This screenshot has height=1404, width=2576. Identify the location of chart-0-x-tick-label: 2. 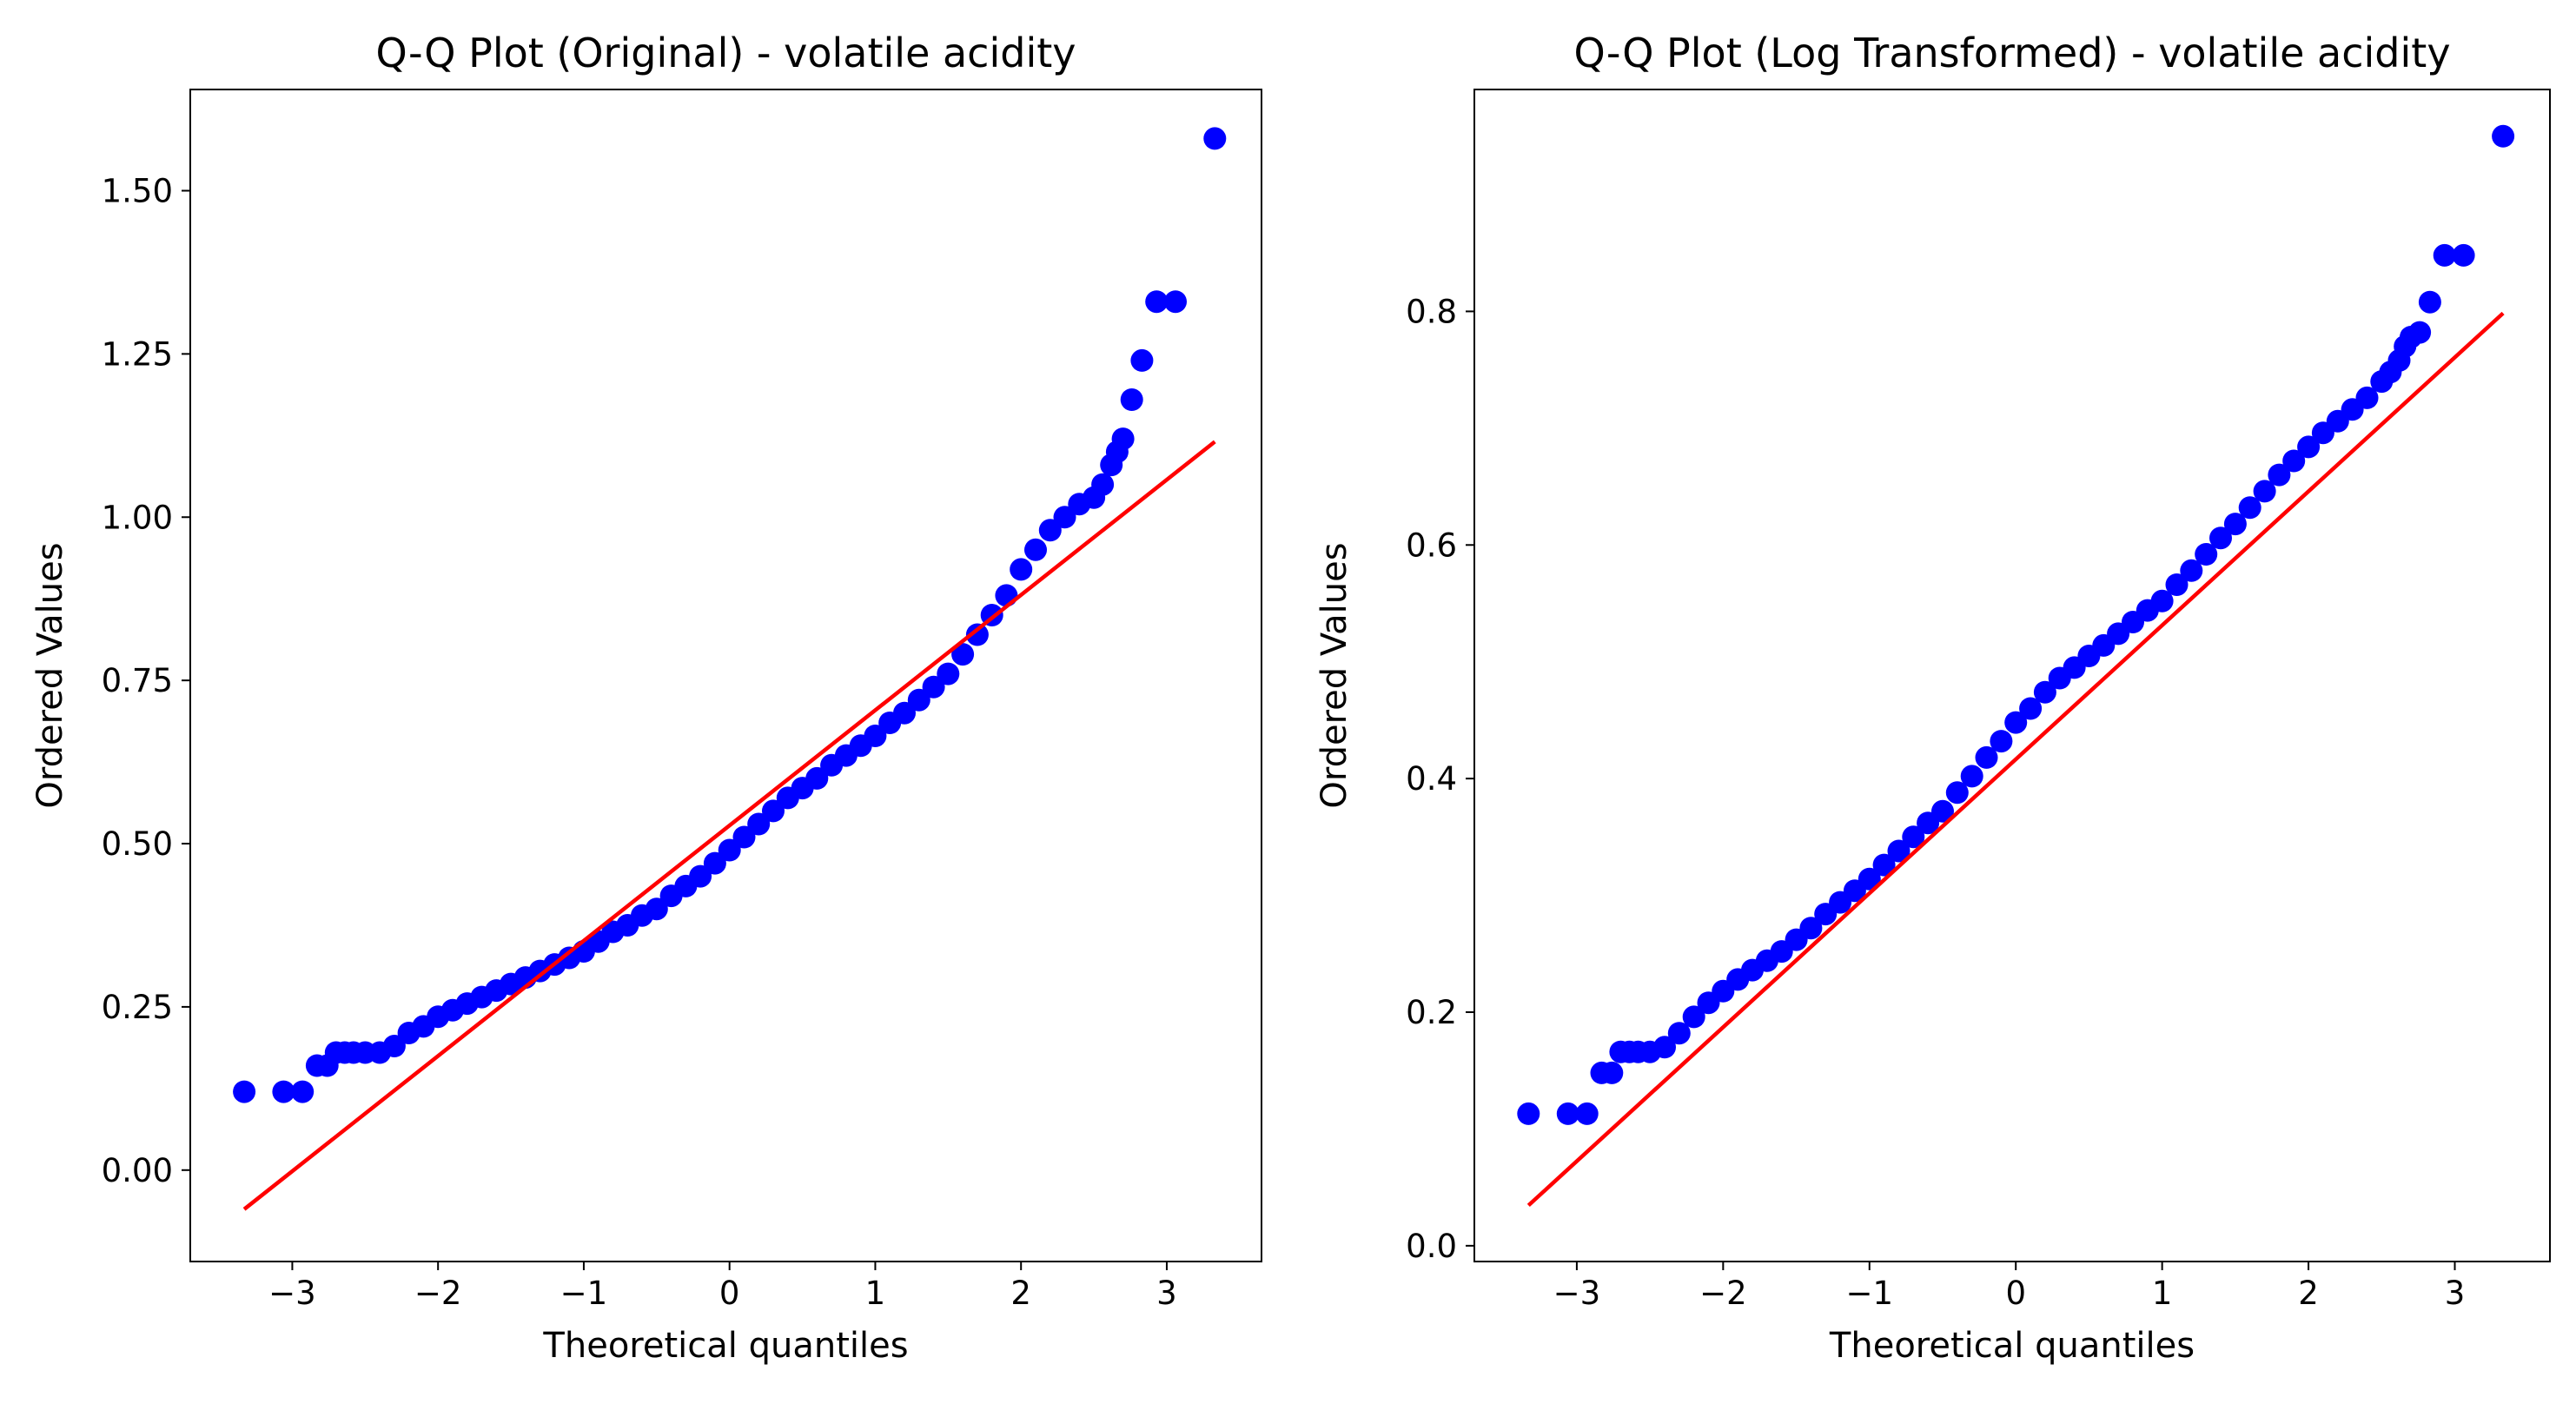
(1020, 1293).